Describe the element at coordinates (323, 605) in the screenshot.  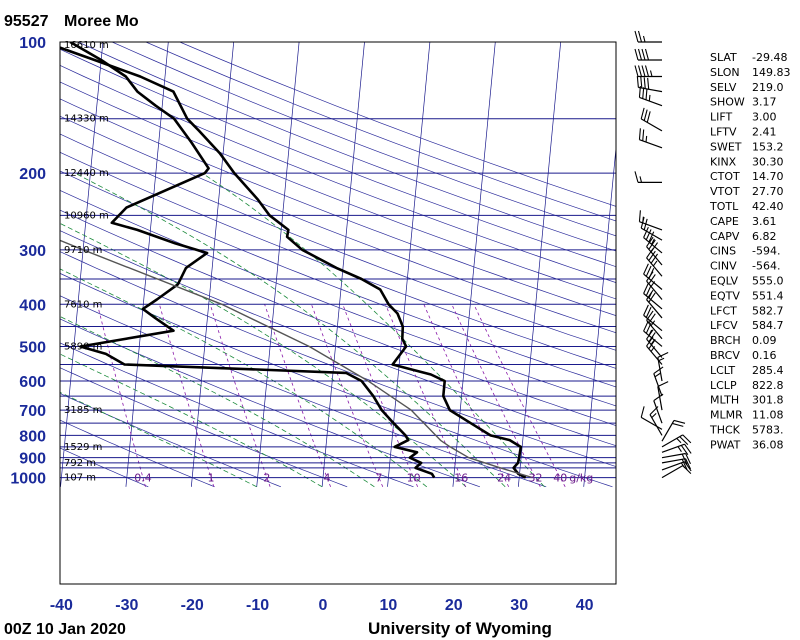
I see `temperature-tick-label: 0` at that location.